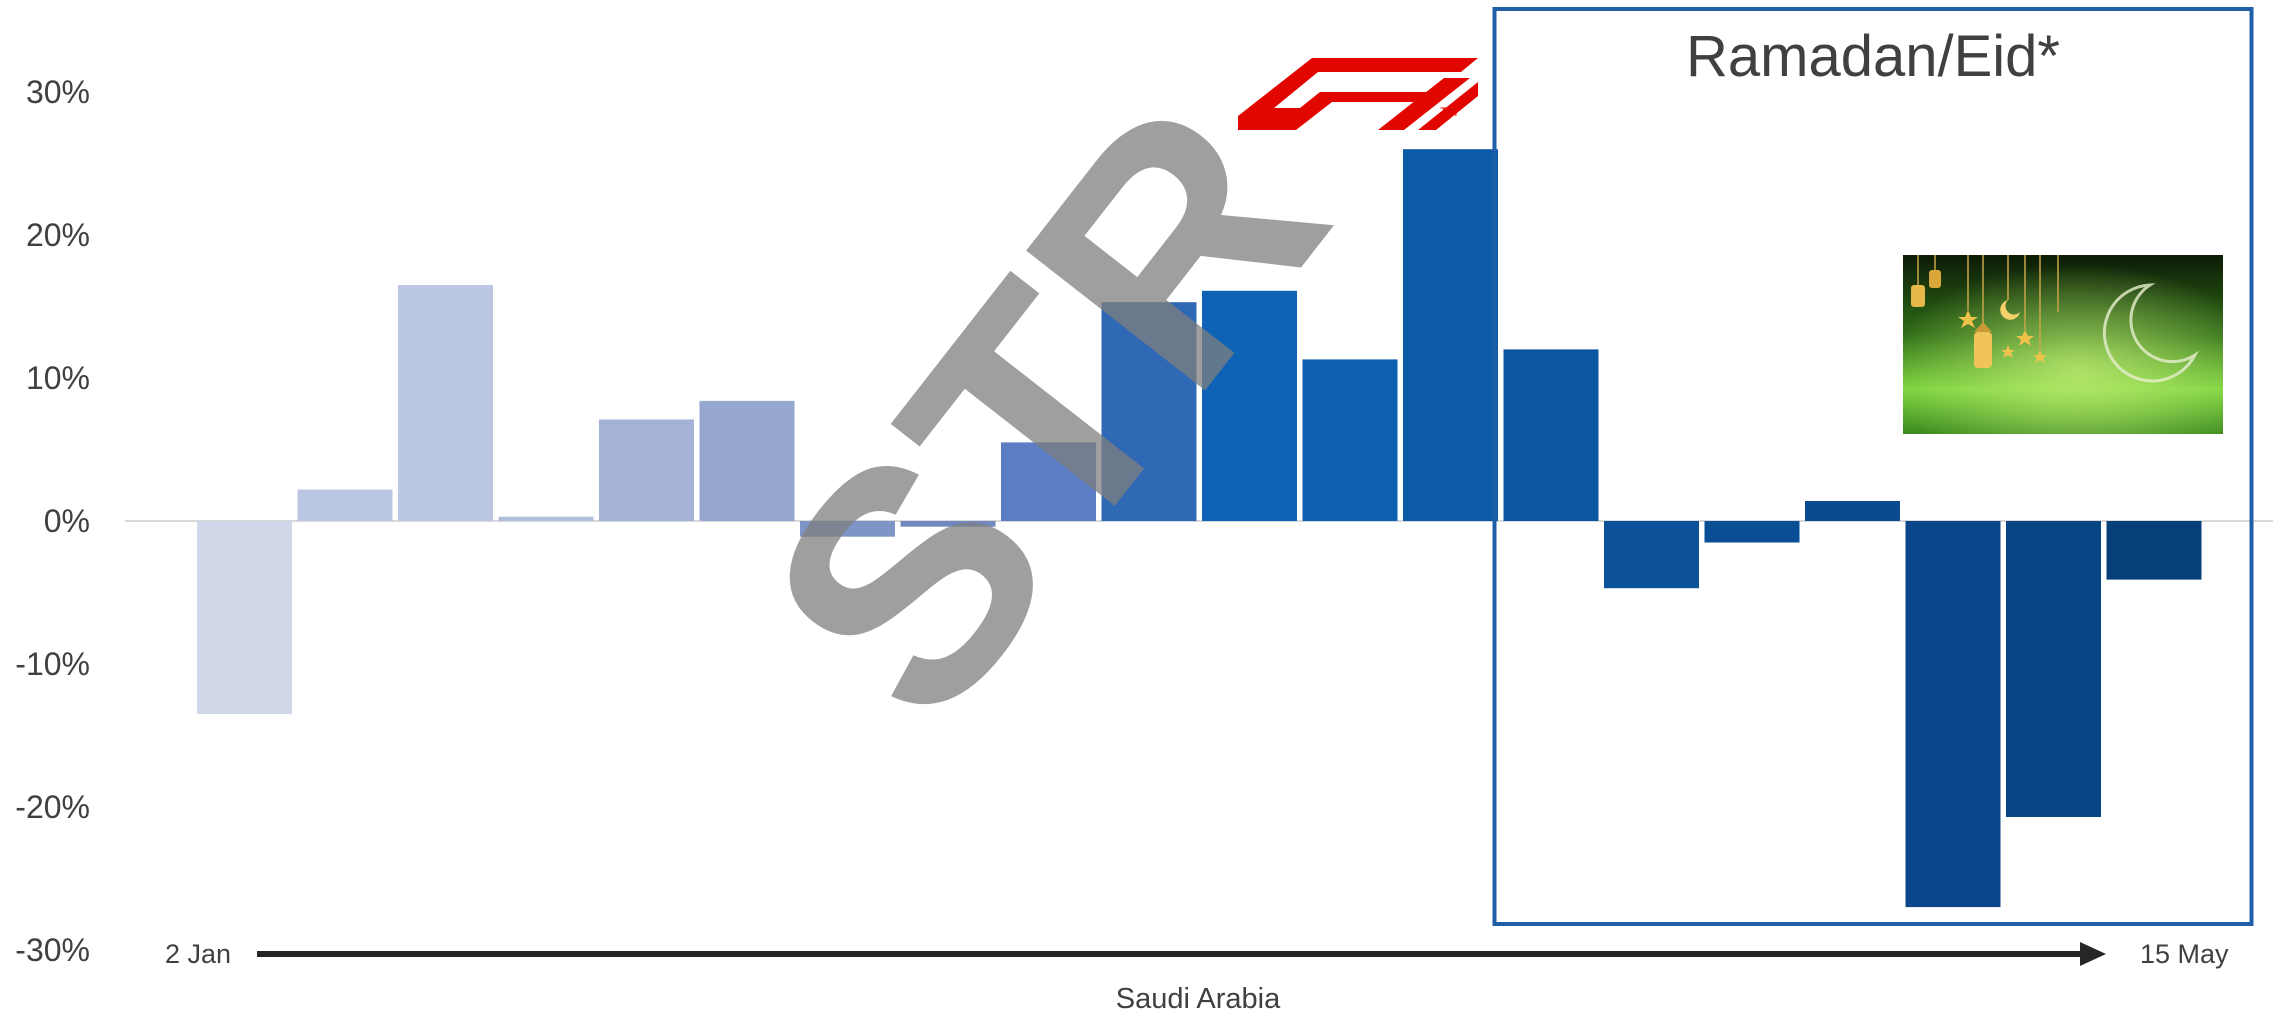 This screenshot has width=2277, height=1016. What do you see at coordinates (1198, 999) in the screenshot?
I see `x-axis-label: Saudi Arabia` at bounding box center [1198, 999].